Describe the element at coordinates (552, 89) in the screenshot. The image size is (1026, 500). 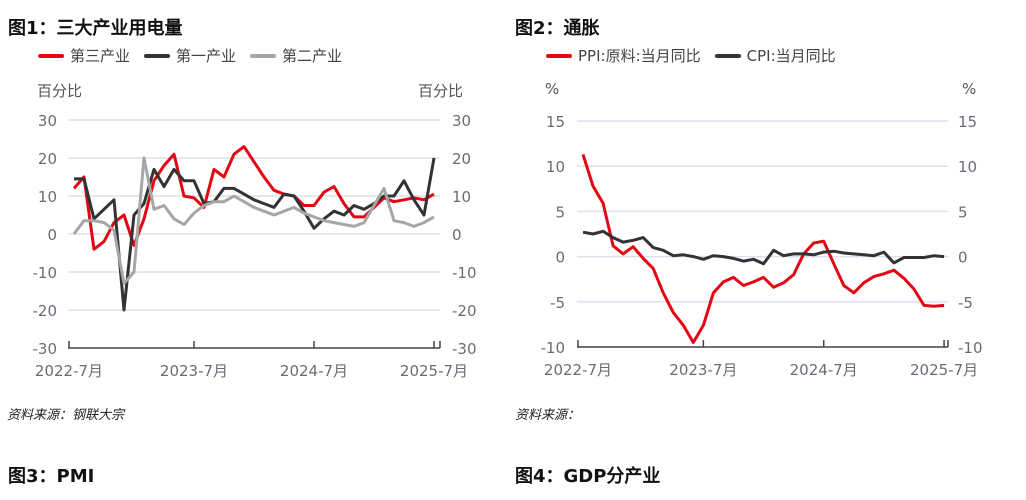
I see `chart2-ylabel-left: %` at that location.